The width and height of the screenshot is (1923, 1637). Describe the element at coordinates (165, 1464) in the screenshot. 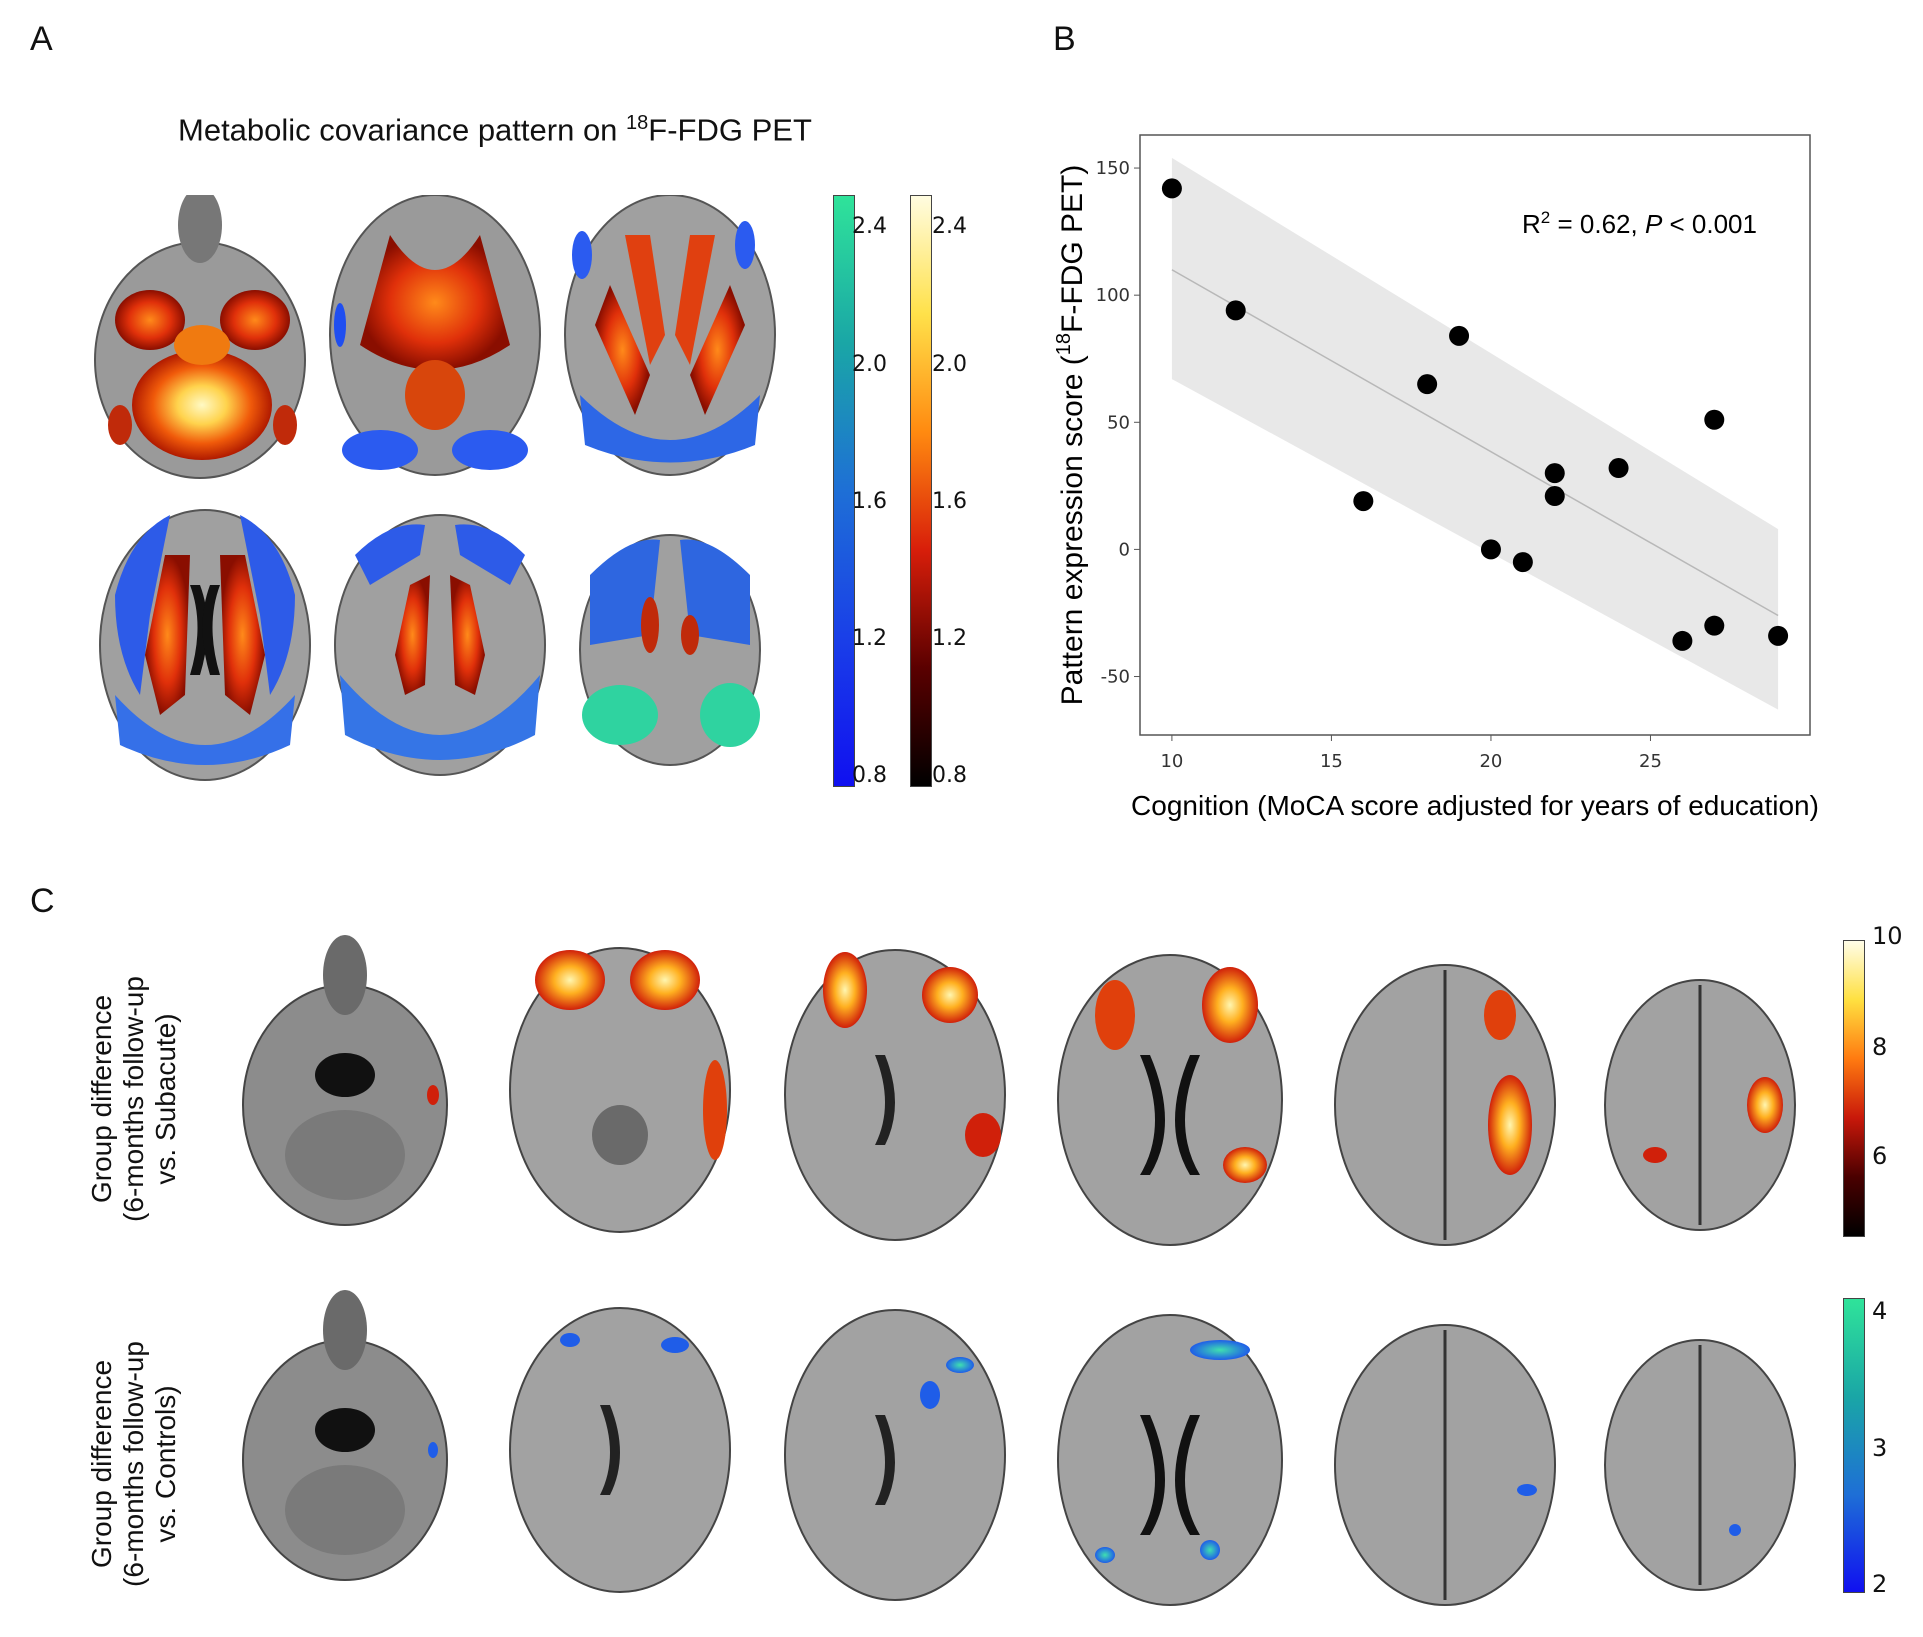

I see `row2-line3: vs. Controls)` at that location.